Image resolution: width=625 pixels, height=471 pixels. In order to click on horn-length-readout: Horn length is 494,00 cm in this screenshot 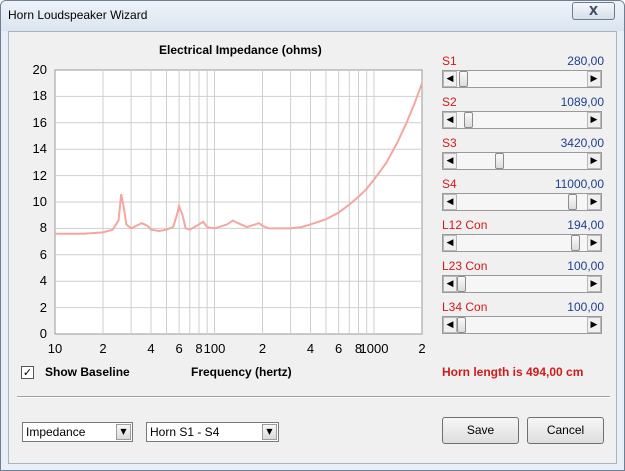, I will do `click(513, 372)`.